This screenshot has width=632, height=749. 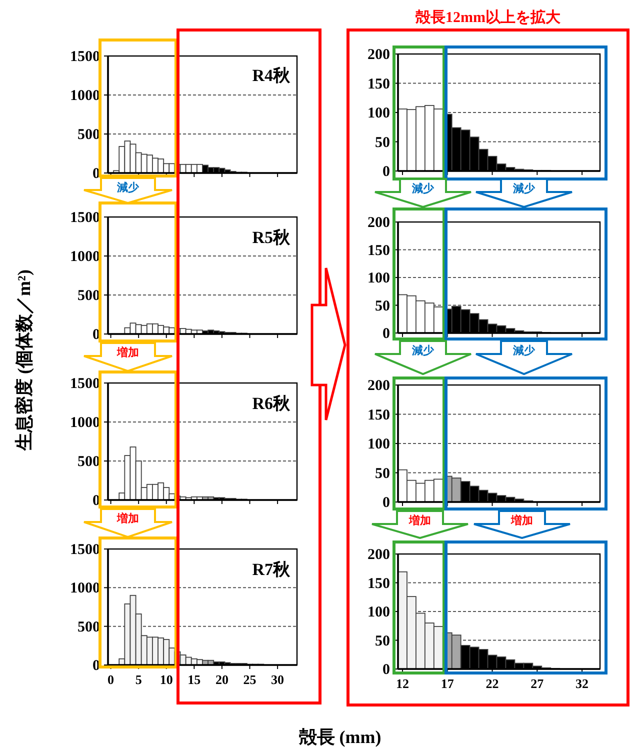 I want to click on x-tick-label: 22, so click(x=492, y=683).